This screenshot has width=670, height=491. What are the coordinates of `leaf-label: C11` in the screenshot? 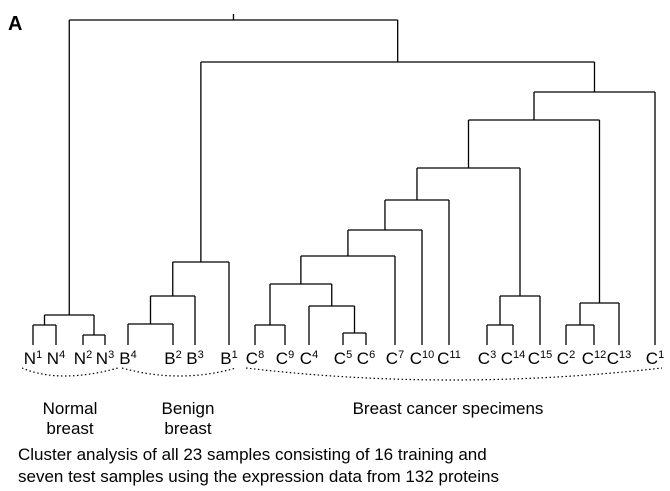 It's located at (449, 358).